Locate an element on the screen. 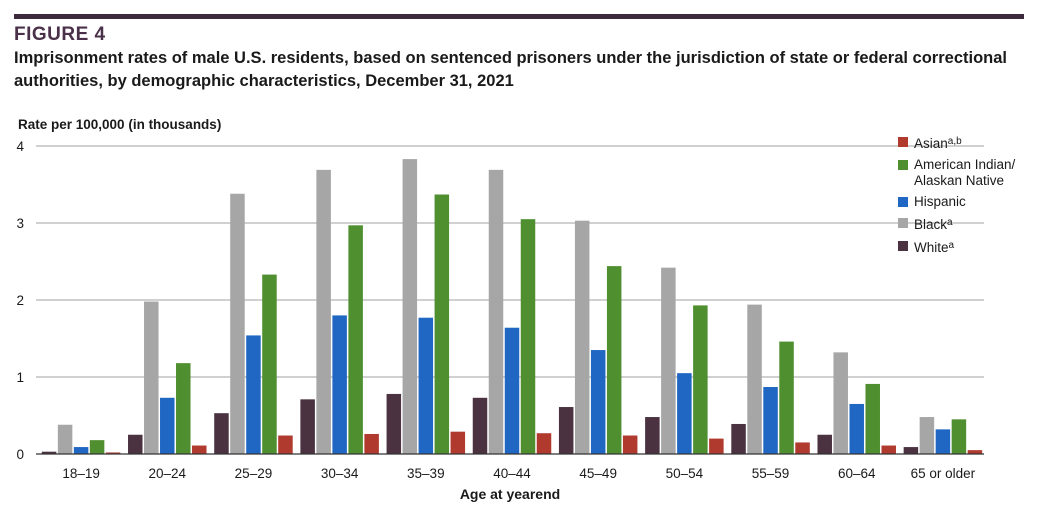  x-tick-label: 45–49 is located at coordinates (598, 473).